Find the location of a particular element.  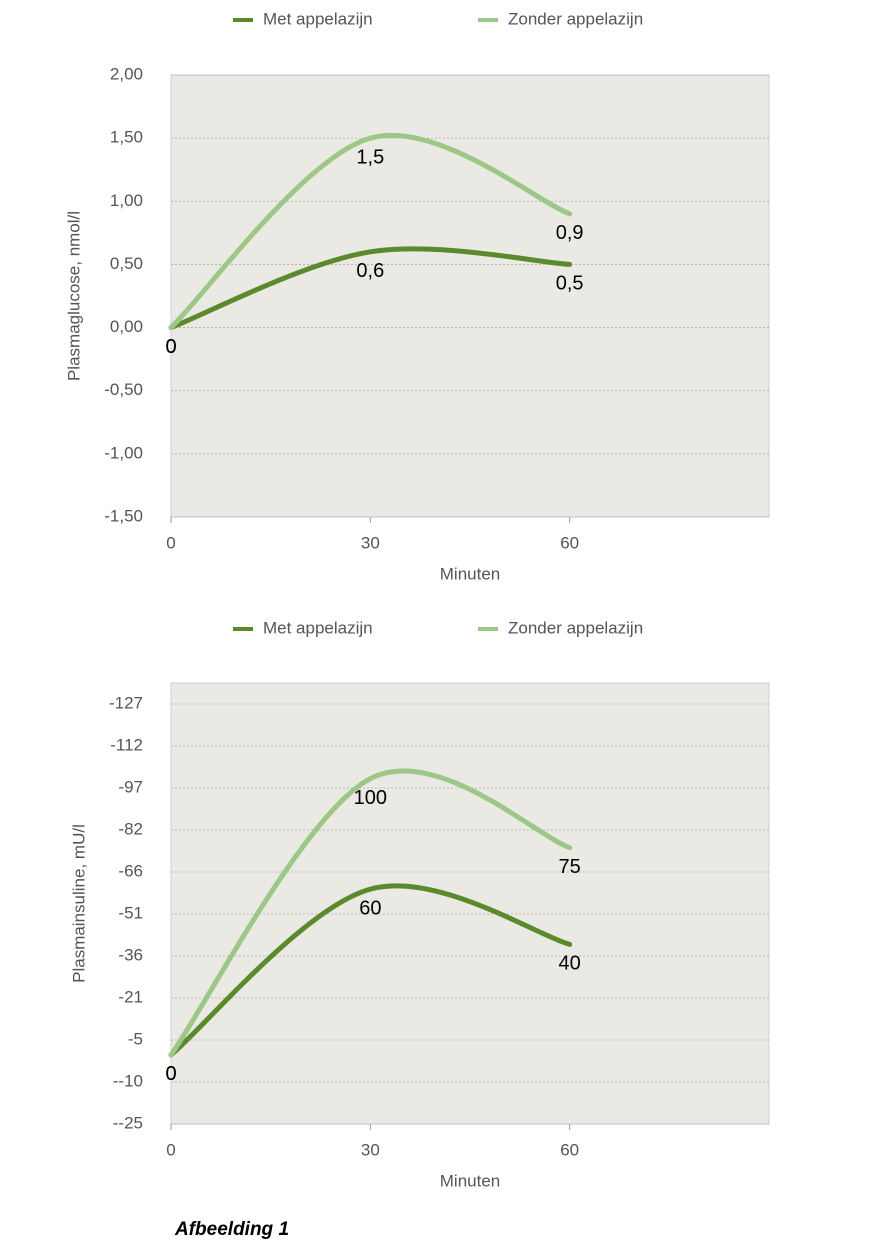

y-tick-label: -0,50 is located at coordinates (123, 389).